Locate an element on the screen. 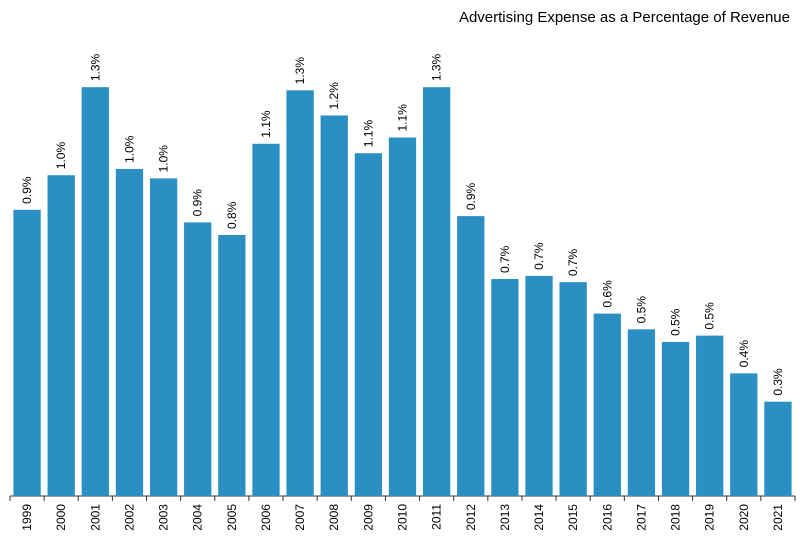  x-tick-label: 2000 is located at coordinates (61, 517).